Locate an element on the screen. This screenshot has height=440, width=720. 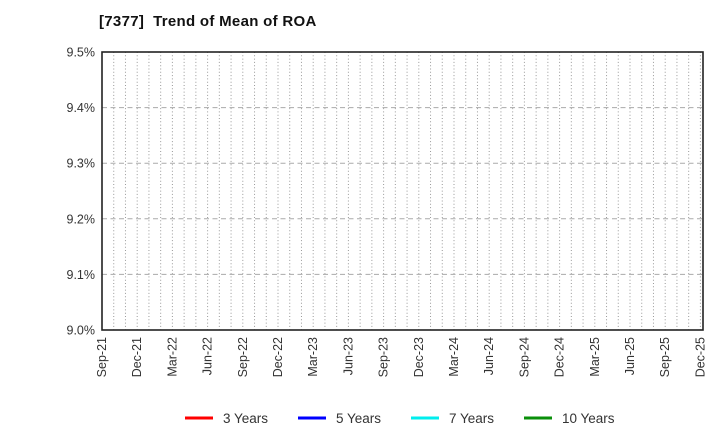
x-axis-tick-label: Dec-24 is located at coordinates (560, 357).